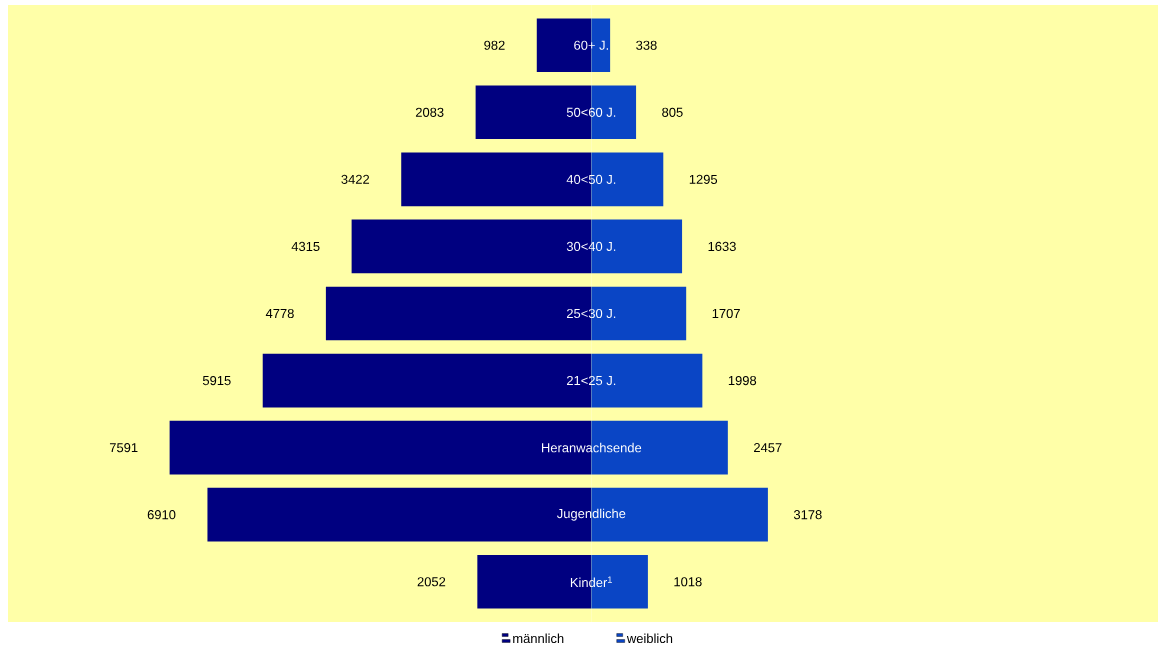 This screenshot has height=654, width=1166. What do you see at coordinates (672, 112) in the screenshot?
I see `data-label: 805` at bounding box center [672, 112].